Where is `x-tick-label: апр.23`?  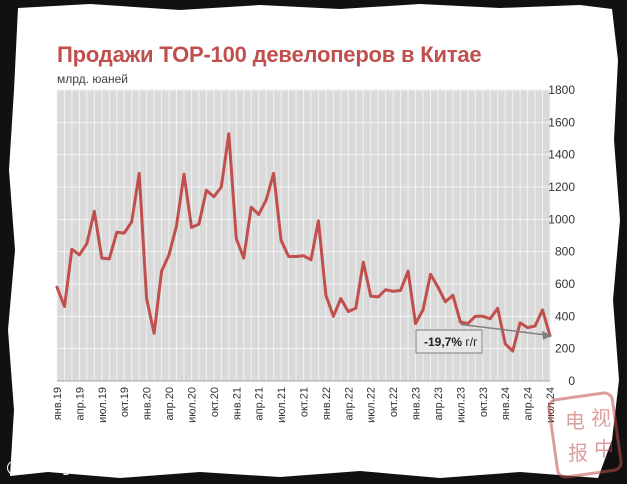 x-tick-label: апр.23 is located at coordinates (439, 403).